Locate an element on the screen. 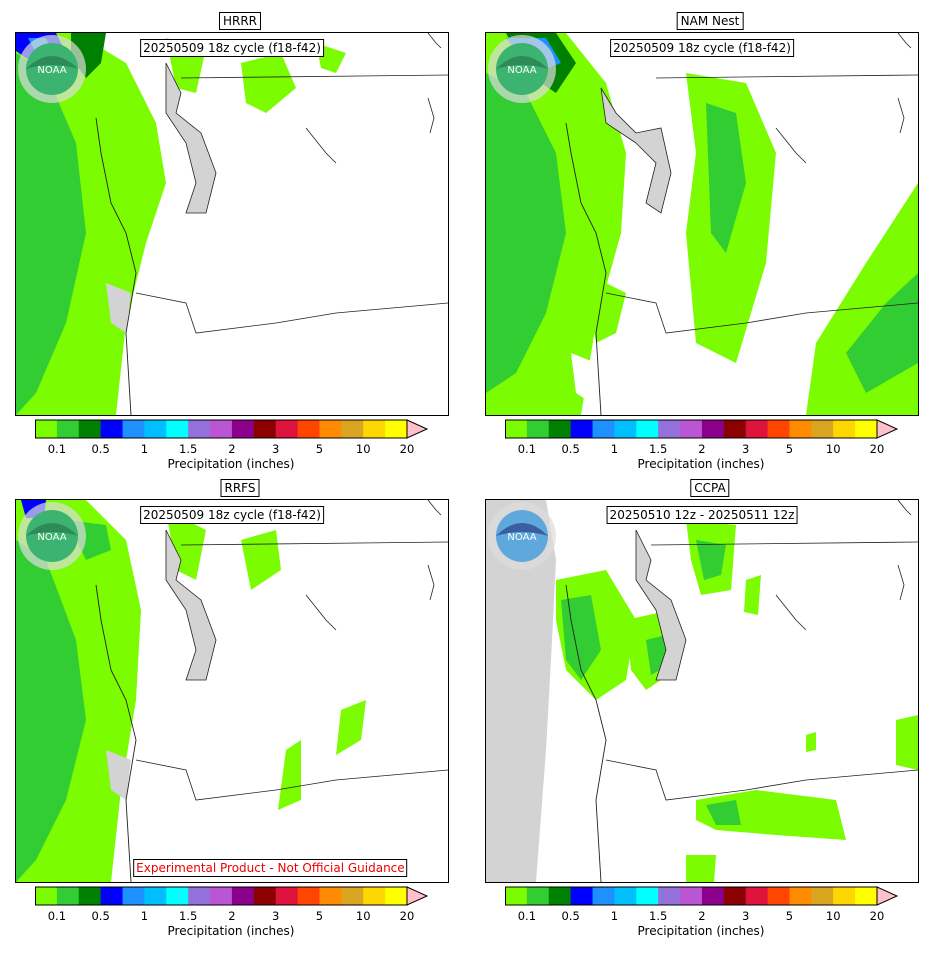  colorbar-tick-label: 20 is located at coordinates (407, 449).